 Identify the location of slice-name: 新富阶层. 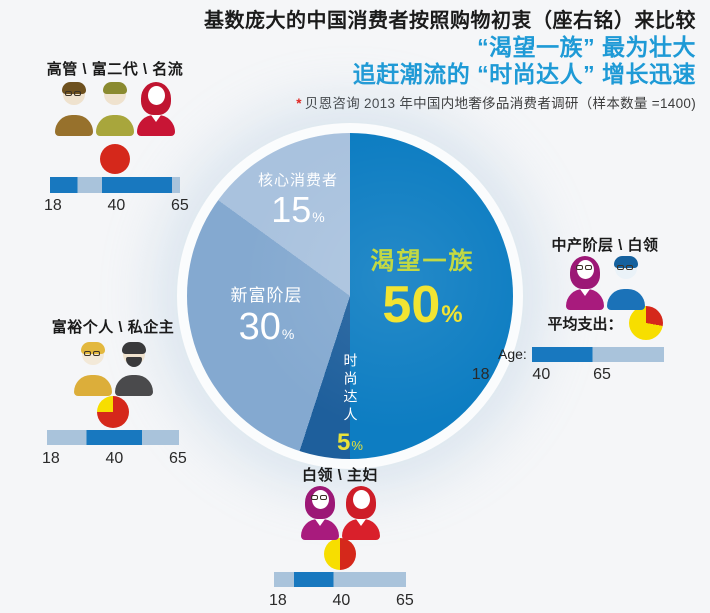
(266, 295).